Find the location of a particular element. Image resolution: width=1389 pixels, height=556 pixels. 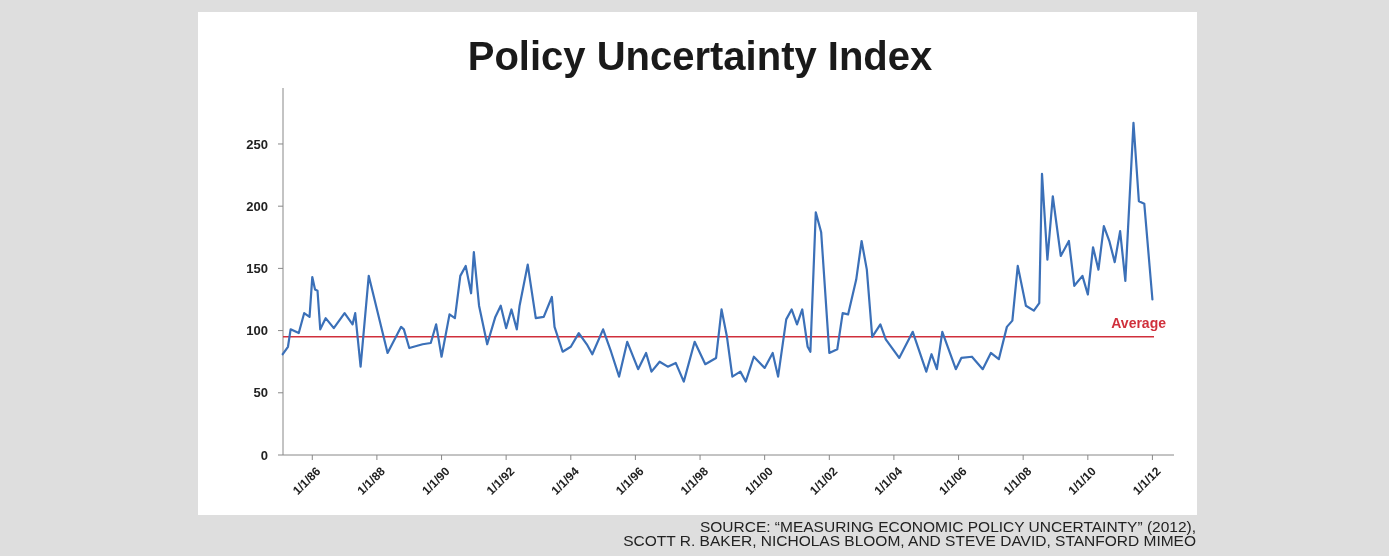

y-tick-label: 100 is located at coordinates (257, 331).